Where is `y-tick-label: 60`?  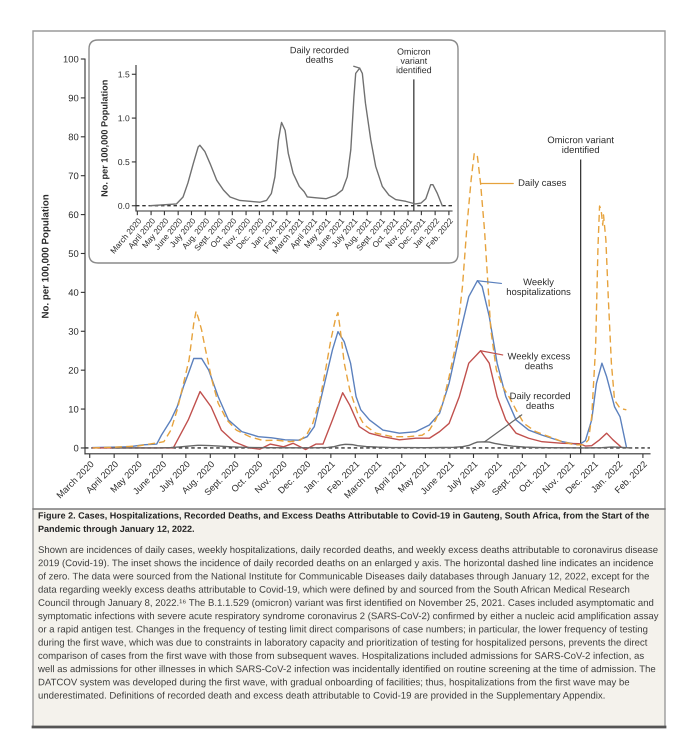
y-tick-label: 60 is located at coordinates (73, 214).